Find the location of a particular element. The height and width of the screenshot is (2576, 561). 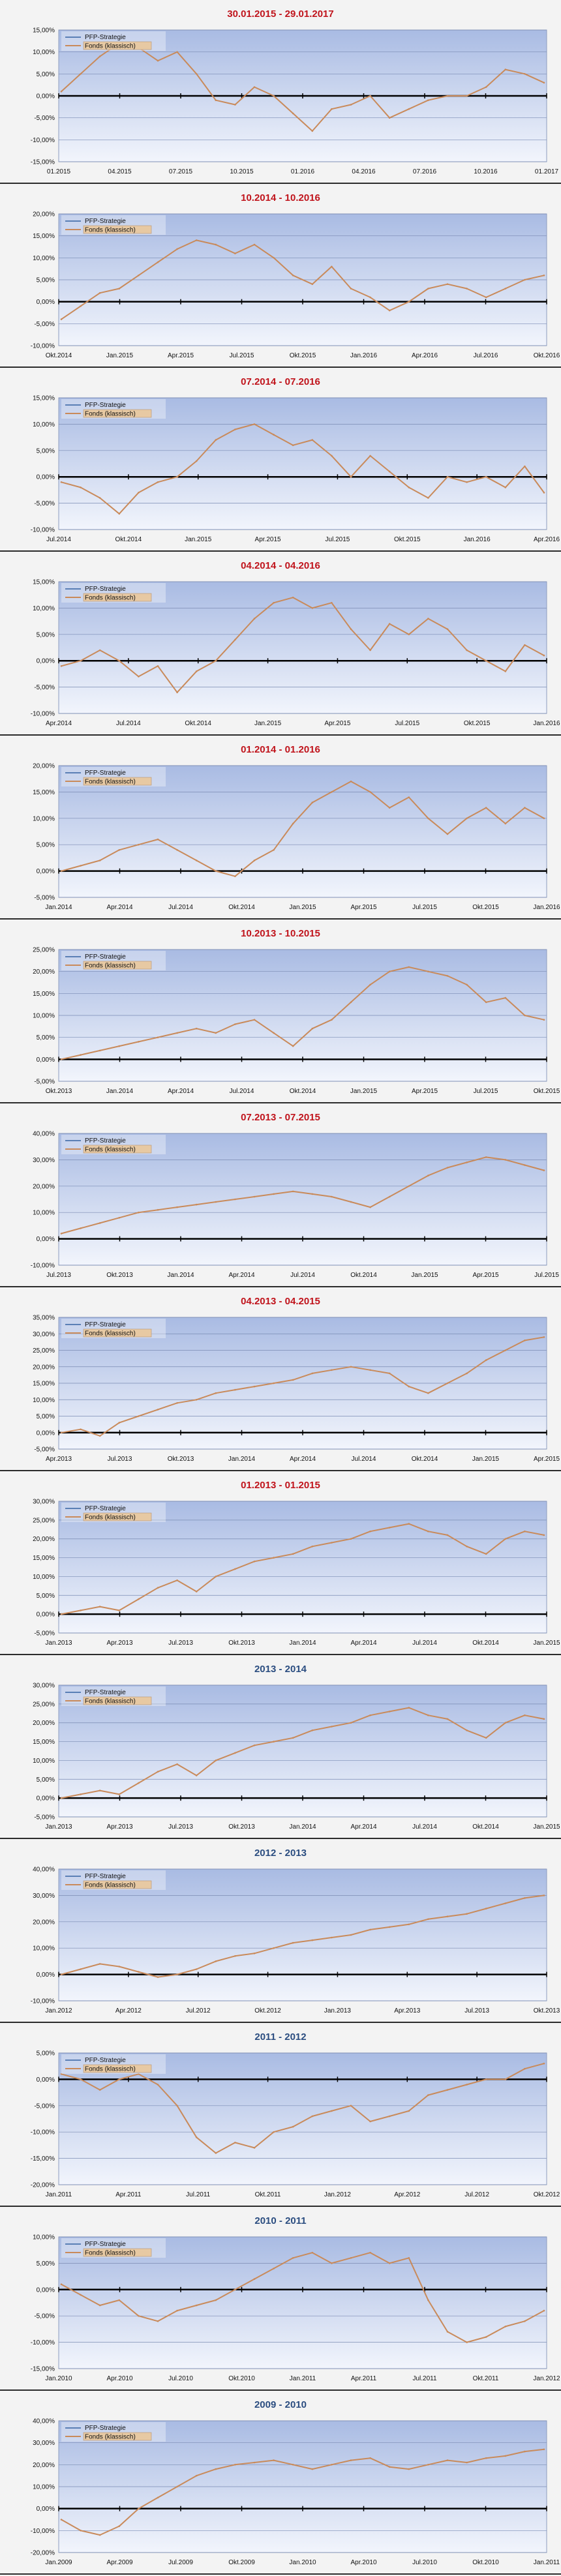

x-tick-label: Jan.2014 is located at coordinates (302, 1643).